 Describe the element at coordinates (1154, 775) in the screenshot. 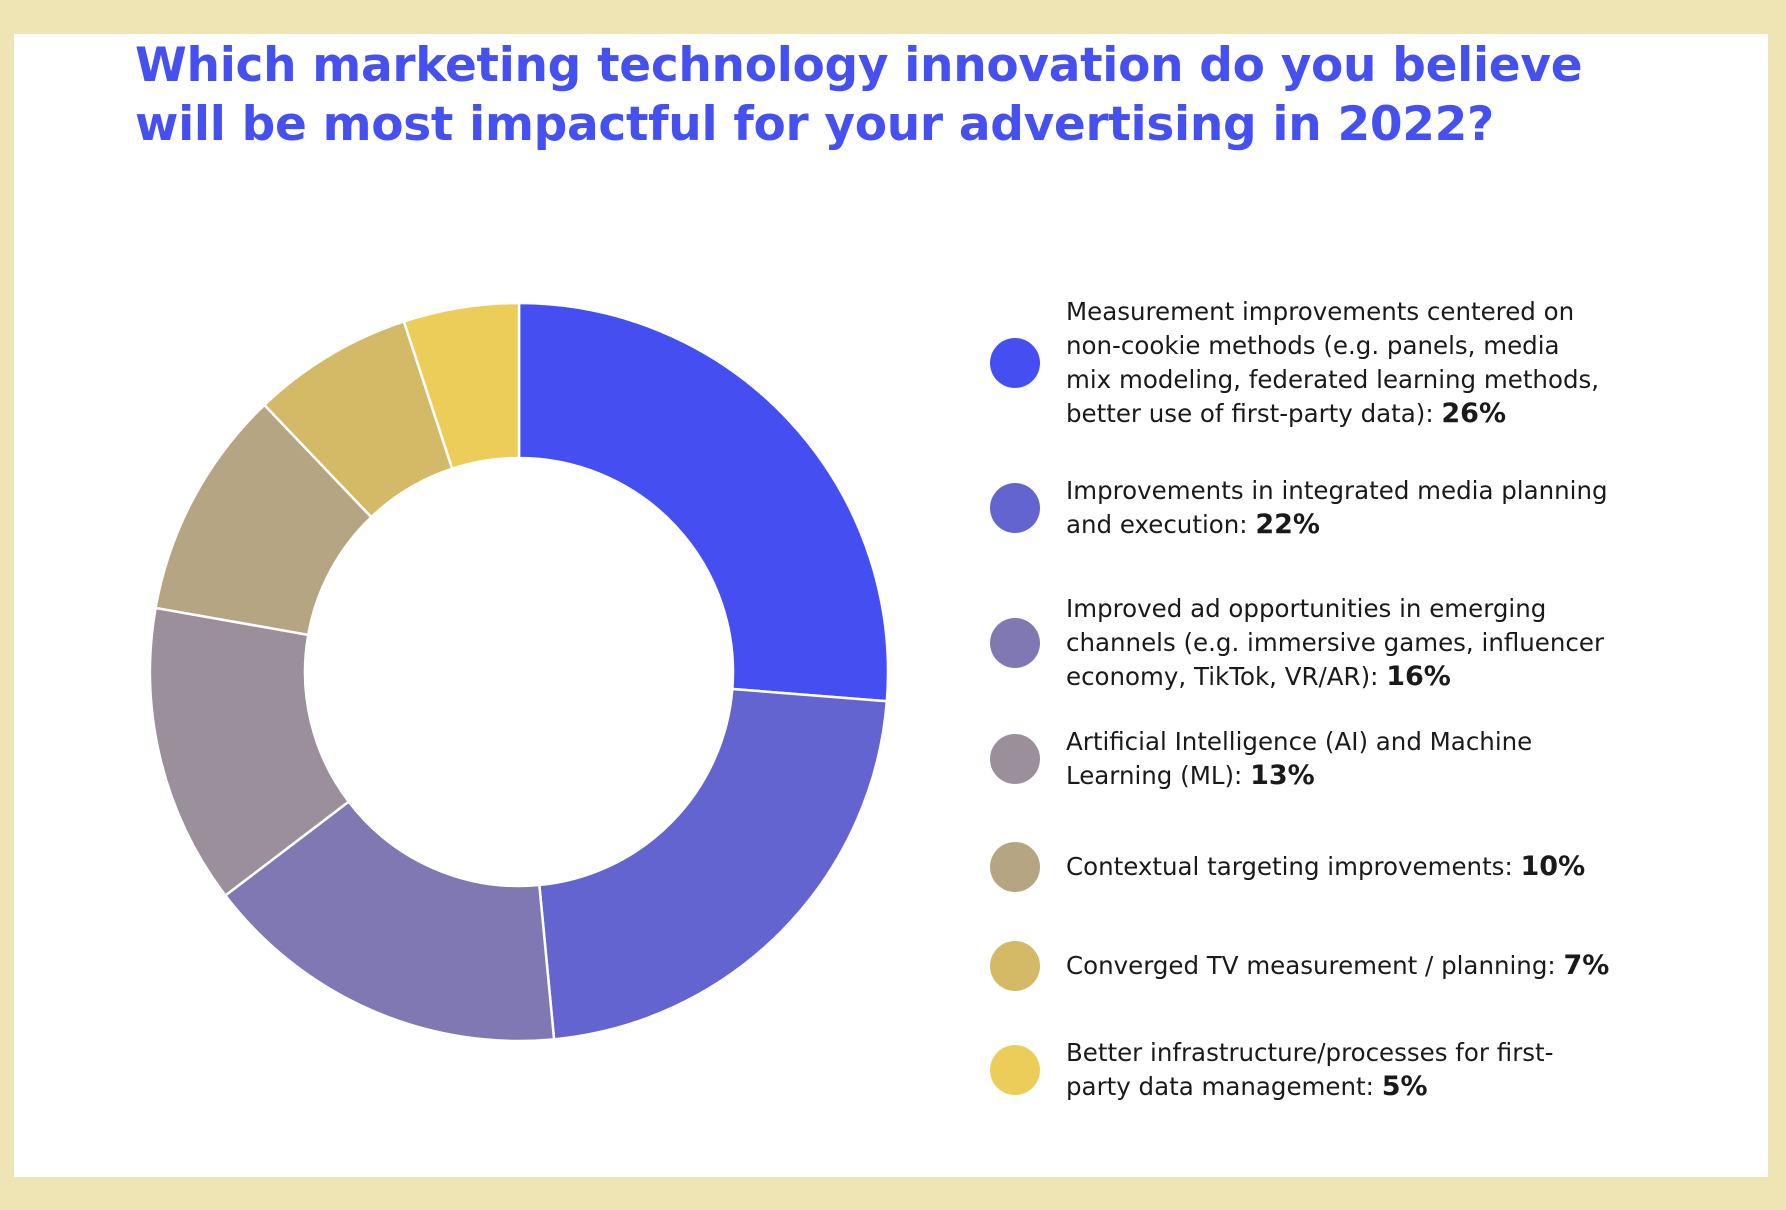

I see `legend-label-line: Learning (ML):` at that location.